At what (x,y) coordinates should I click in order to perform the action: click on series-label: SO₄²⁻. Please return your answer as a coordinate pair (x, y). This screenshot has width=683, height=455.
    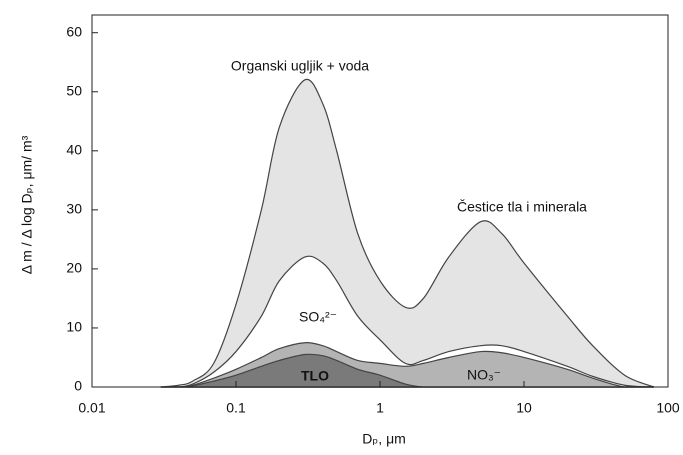
    Looking at the image, I should click on (318, 317).